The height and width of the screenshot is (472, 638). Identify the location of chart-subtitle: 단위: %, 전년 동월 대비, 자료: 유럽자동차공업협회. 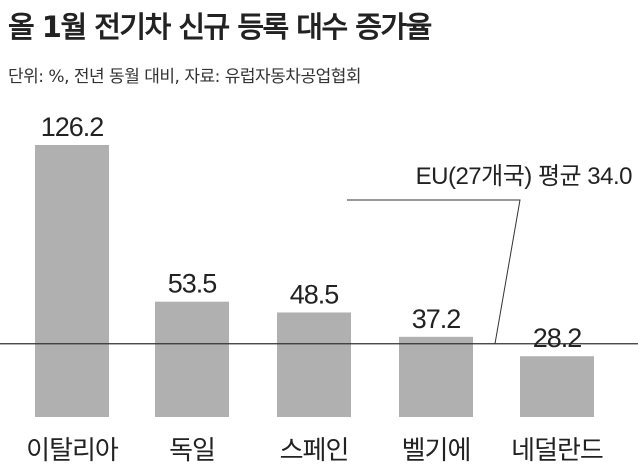
(185, 77).